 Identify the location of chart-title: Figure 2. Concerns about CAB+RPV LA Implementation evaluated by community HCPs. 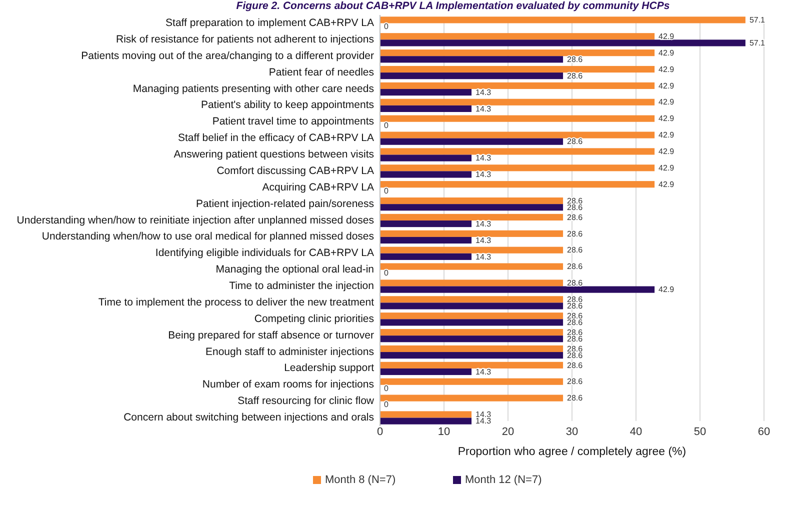
(453, 6).